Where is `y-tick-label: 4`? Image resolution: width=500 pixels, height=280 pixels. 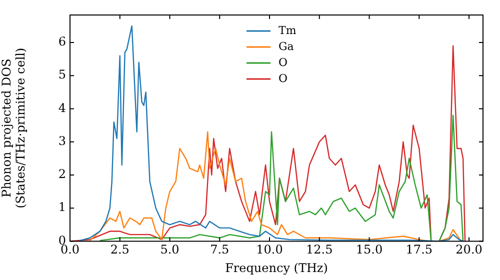
y-tick-label: 4 is located at coordinates (62, 107).